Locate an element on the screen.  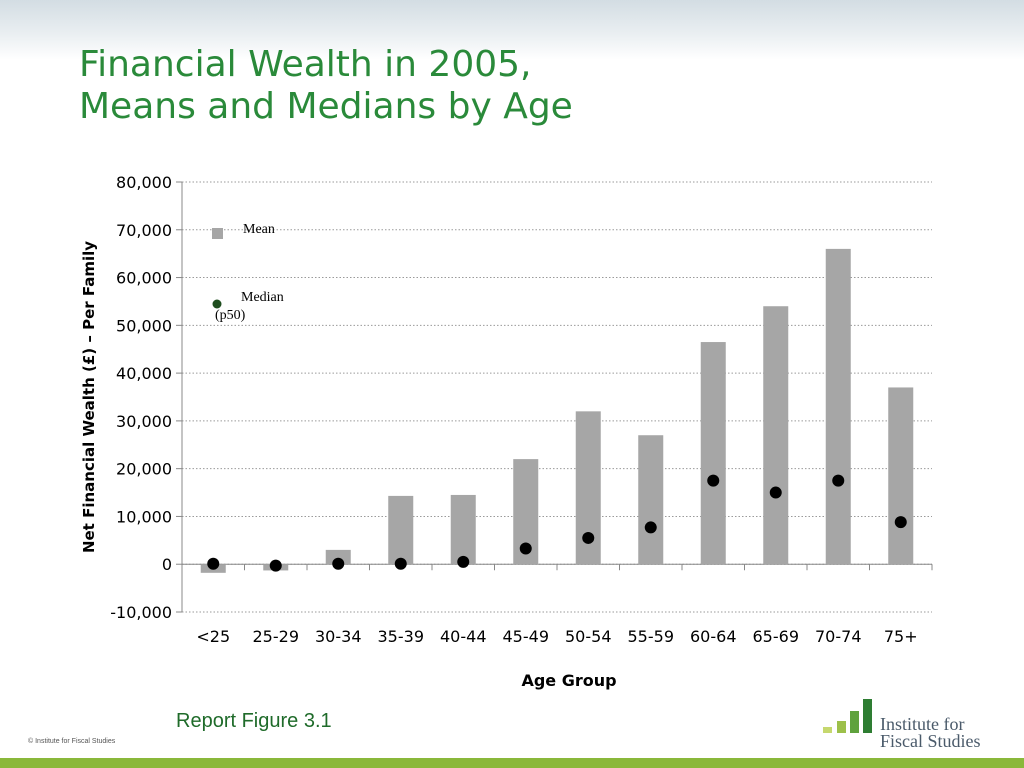
copyright-notice: © Institute for Fiscal Studies is located at coordinates (72, 741).